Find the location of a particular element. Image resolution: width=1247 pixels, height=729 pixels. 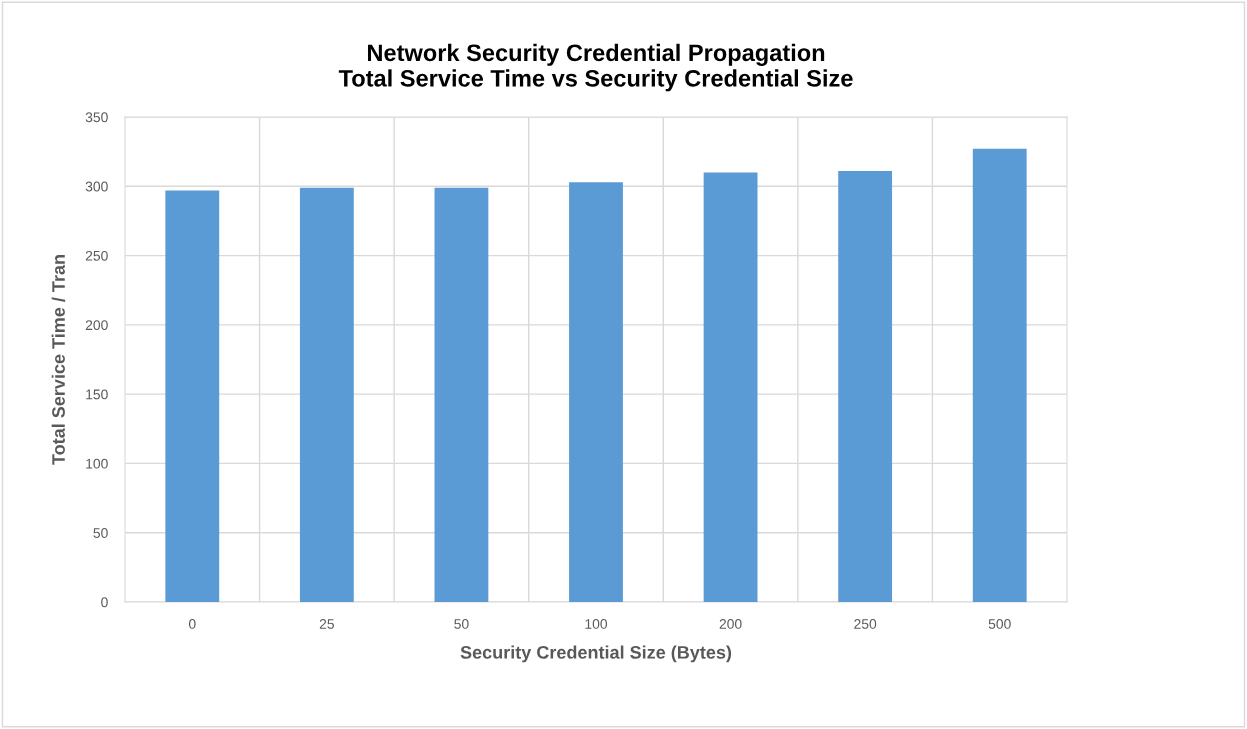

x-tick-label: 500 is located at coordinates (999, 624).